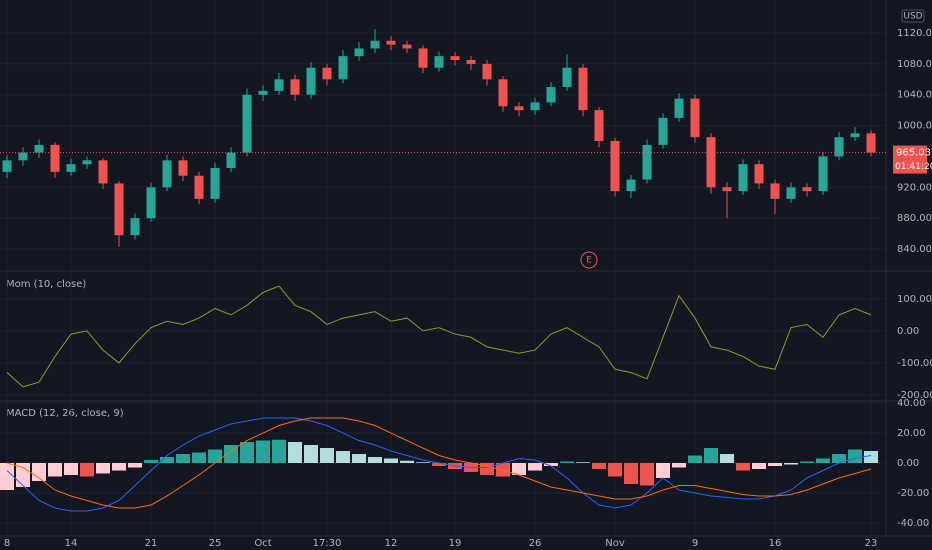 The image size is (932, 550). Describe the element at coordinates (911, 433) in the screenshot. I see `y-tick-label: 20.00` at that location.